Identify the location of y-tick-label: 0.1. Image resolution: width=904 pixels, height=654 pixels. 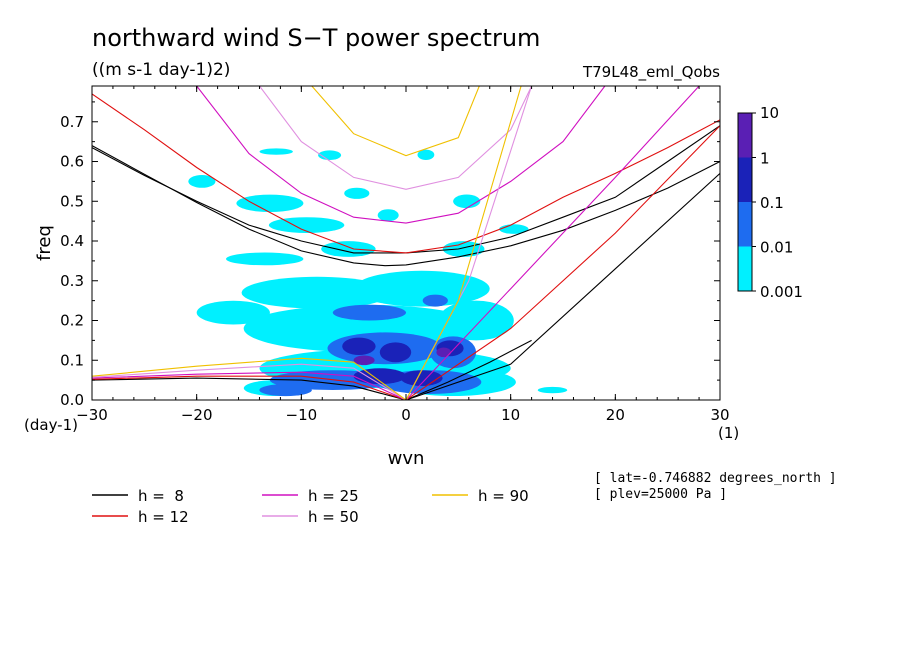
(72, 360).